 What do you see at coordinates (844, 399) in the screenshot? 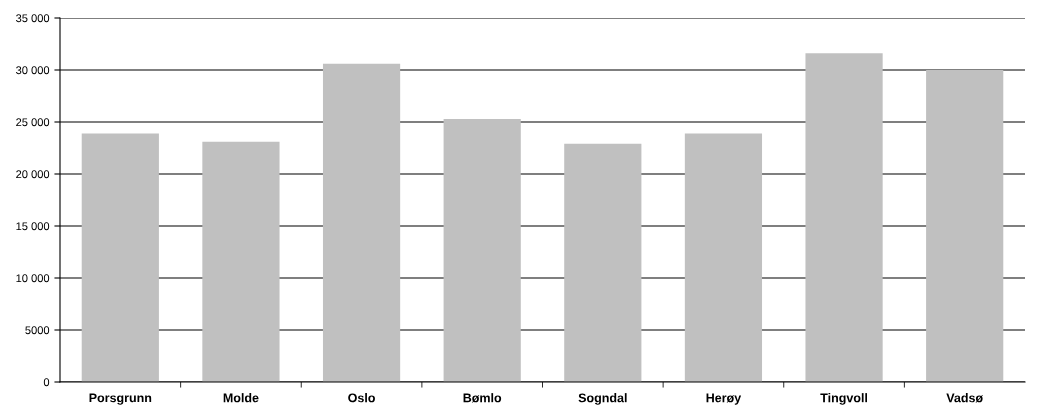
I see `x-tick-label: Tingvoll` at bounding box center [844, 399].